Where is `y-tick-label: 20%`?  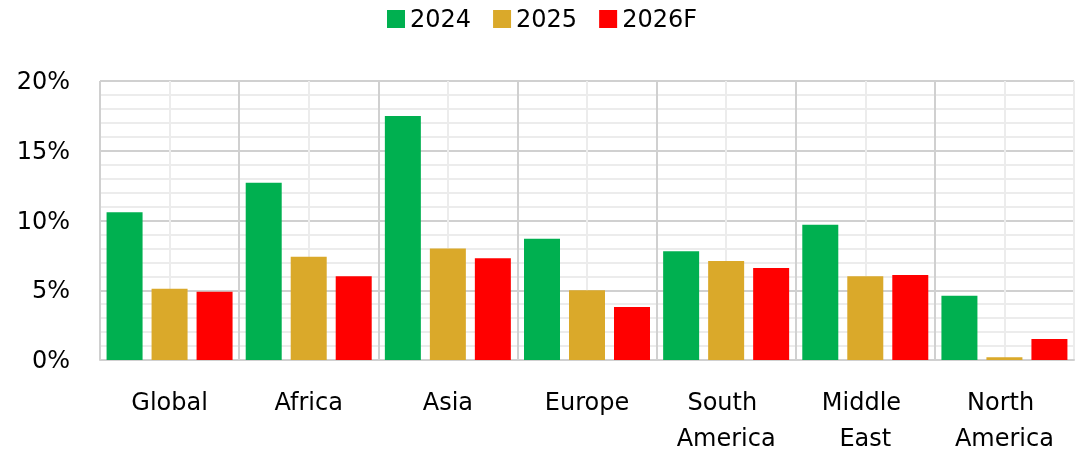
y-tick-label: 20% is located at coordinates (43, 81).